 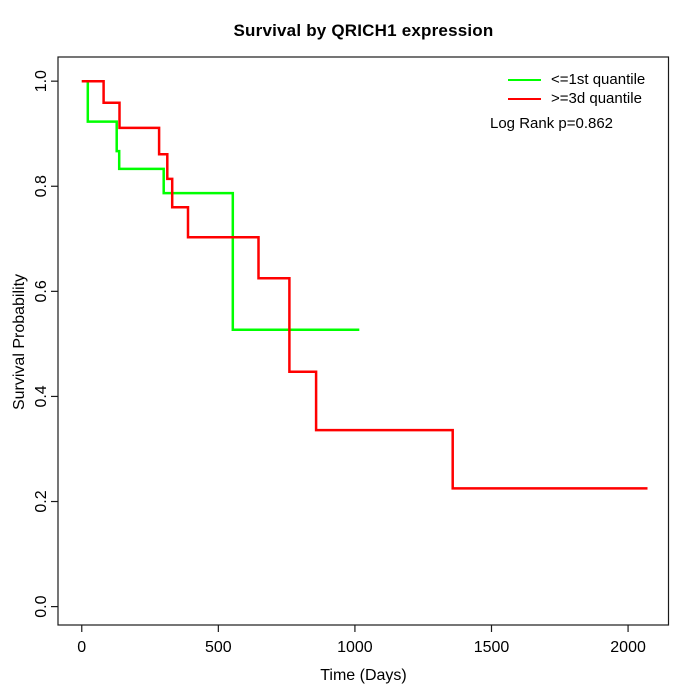 What do you see at coordinates (596, 98) in the screenshot?
I see `legend-label: >=3d quantile` at bounding box center [596, 98].